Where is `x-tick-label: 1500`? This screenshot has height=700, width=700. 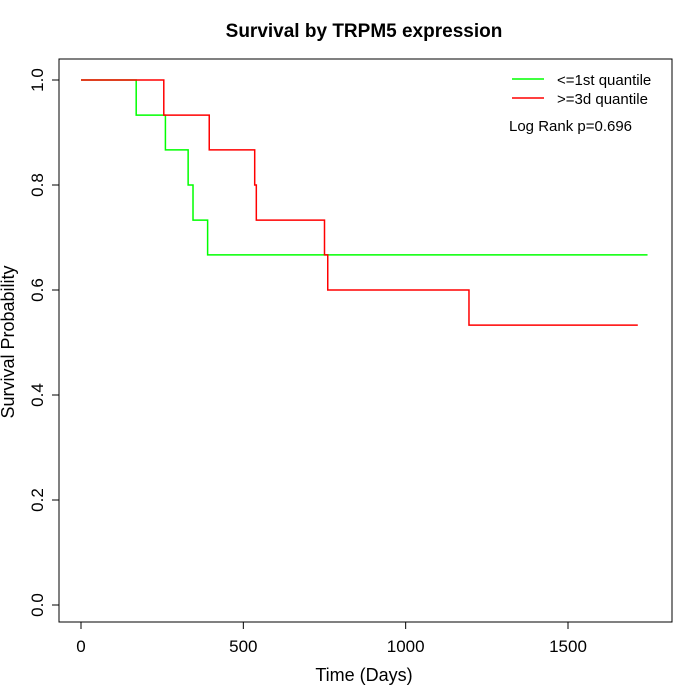
x-tick-label: 1500 is located at coordinates (568, 646).